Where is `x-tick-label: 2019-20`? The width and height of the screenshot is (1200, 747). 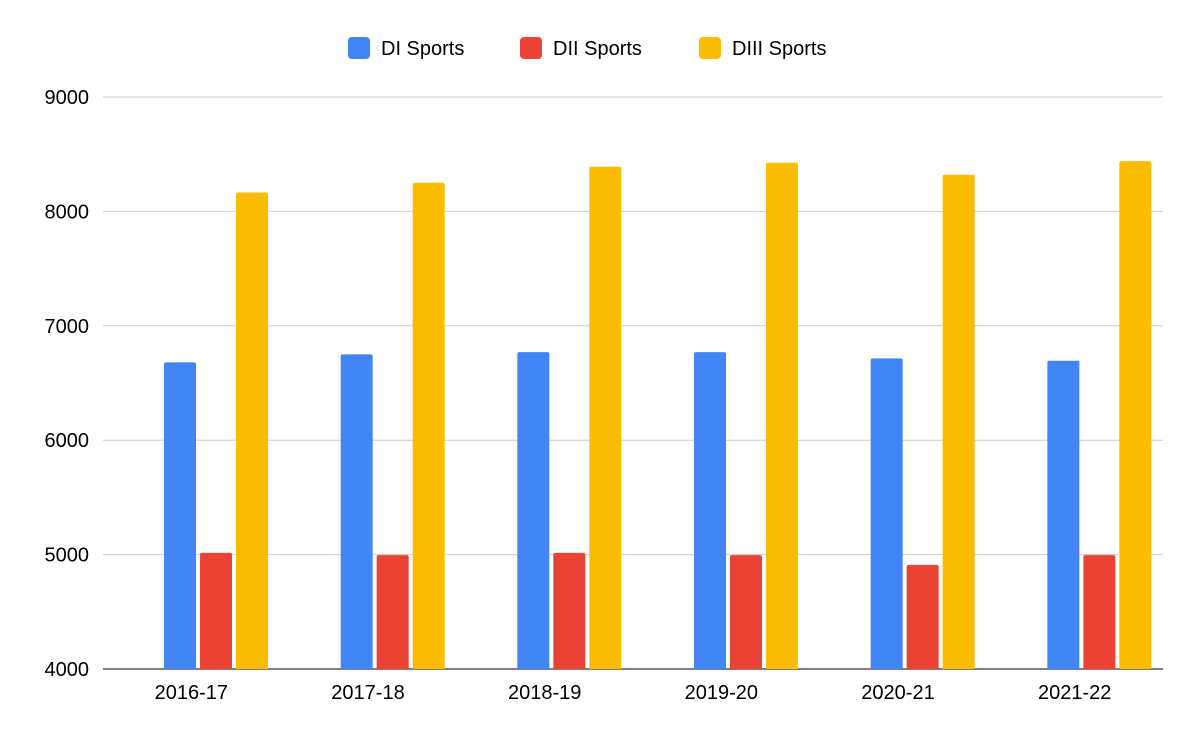 x-tick-label: 2019-20 is located at coordinates (721, 693).